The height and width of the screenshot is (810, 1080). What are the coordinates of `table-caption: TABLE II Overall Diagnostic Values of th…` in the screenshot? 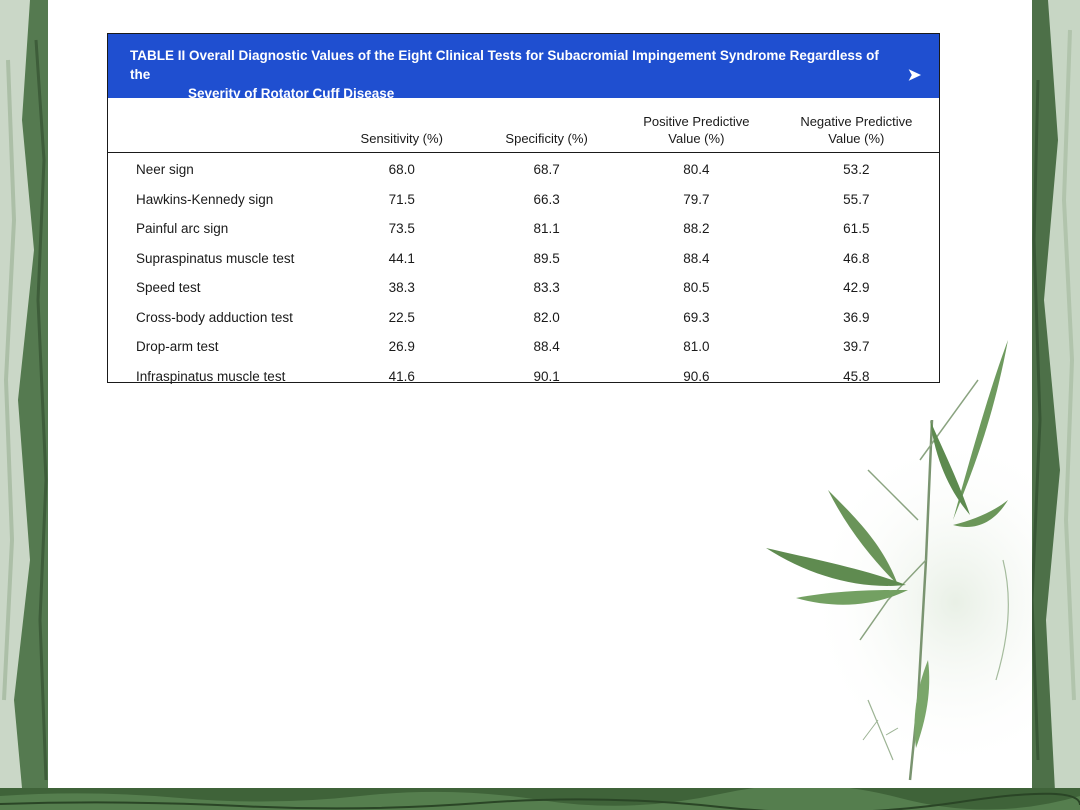 It's located at (523, 67).